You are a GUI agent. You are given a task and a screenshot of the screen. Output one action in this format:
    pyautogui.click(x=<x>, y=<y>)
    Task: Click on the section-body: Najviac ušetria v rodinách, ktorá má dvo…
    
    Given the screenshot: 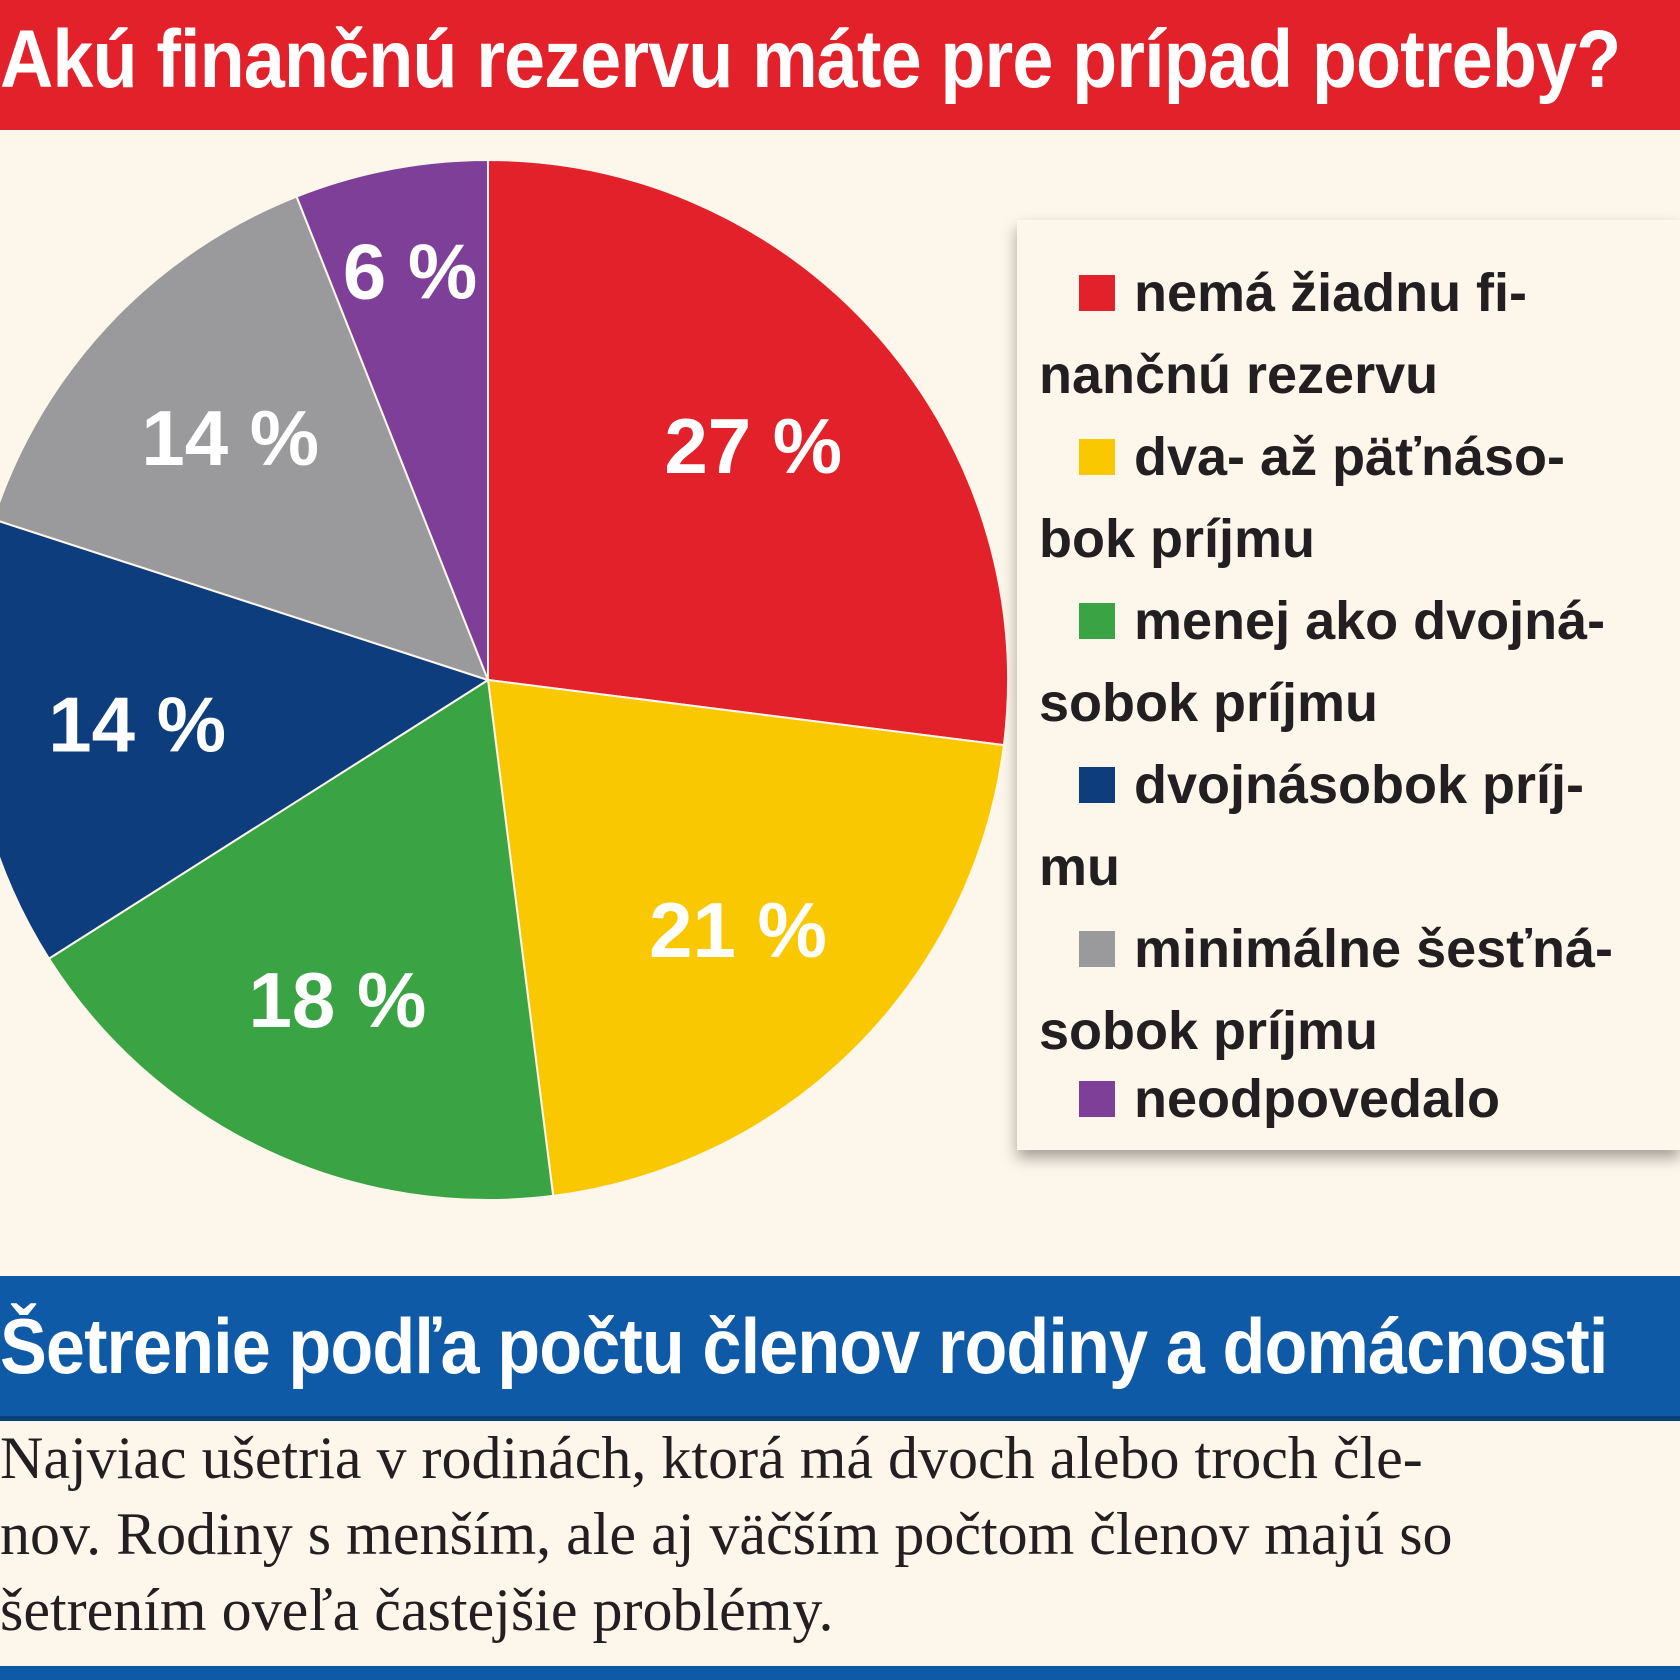 What is the action you would take?
    pyautogui.click(x=840, y=1534)
    